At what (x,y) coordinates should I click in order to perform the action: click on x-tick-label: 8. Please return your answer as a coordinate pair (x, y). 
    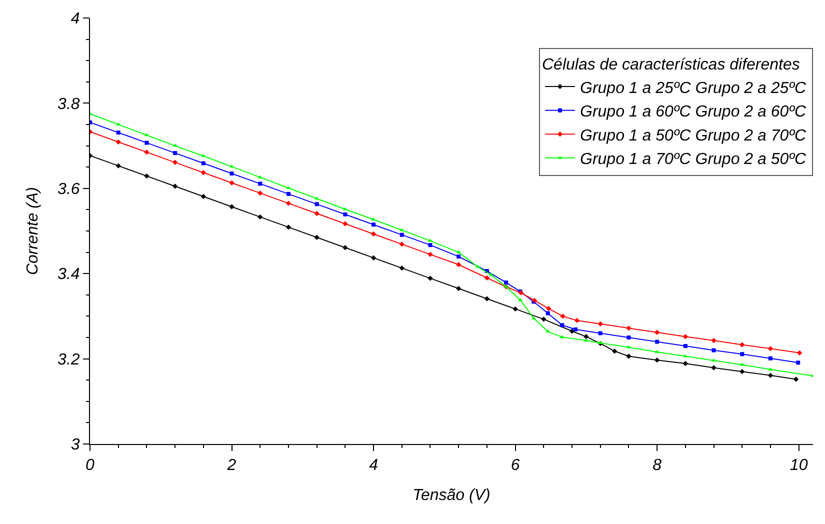
    Looking at the image, I should click on (657, 465).